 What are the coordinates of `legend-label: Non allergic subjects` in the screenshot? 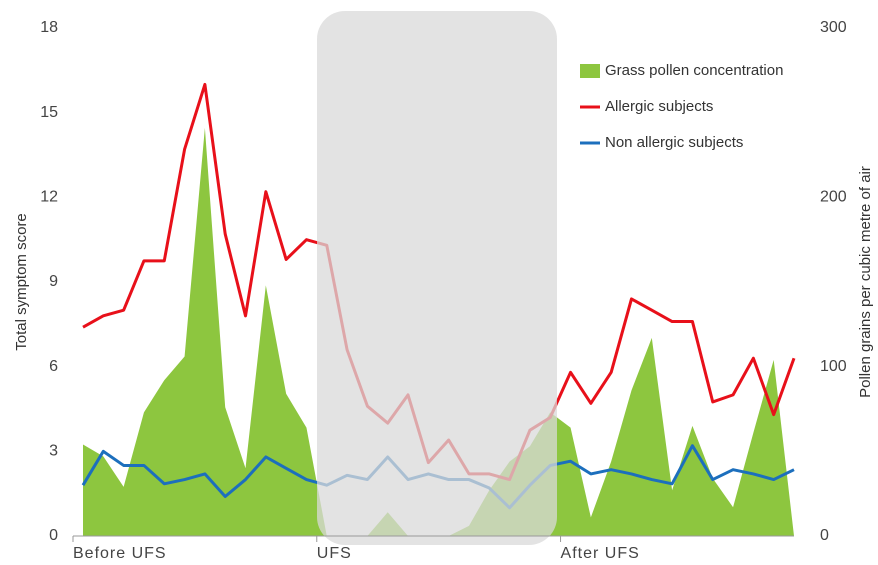 It's located at (674, 142).